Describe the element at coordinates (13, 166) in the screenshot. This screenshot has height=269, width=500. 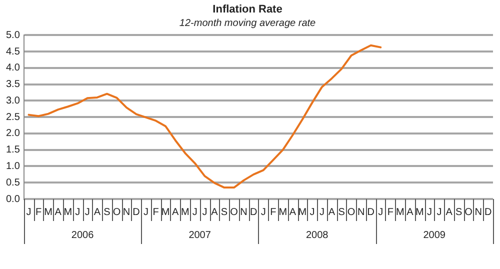
I see `y-tick-label: 1.0` at that location.